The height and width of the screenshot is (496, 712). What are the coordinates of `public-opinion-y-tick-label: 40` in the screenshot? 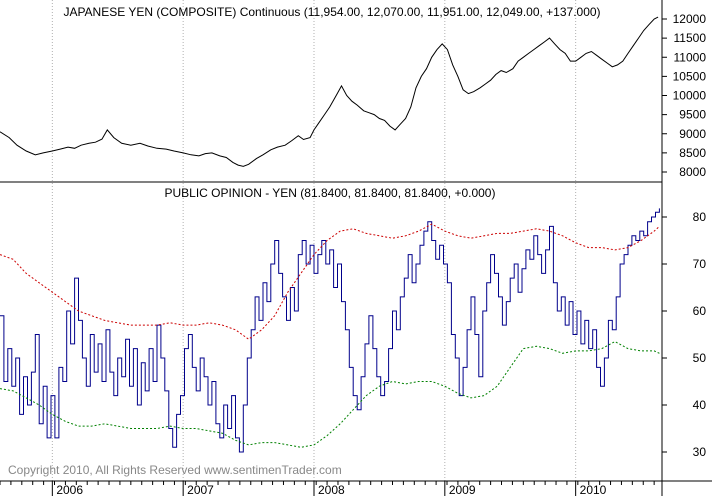 It's located at (700, 405).